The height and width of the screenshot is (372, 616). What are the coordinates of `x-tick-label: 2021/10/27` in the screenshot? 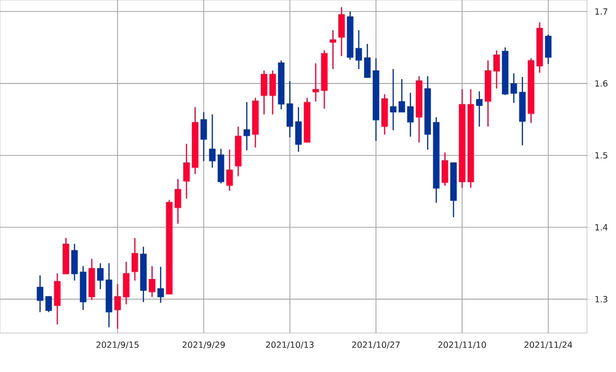 It's located at (376, 345).